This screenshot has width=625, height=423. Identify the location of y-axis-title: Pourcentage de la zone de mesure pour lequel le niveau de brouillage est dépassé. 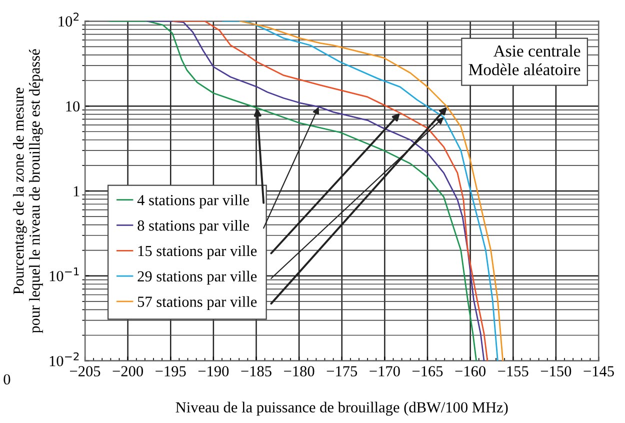
(28, 191).